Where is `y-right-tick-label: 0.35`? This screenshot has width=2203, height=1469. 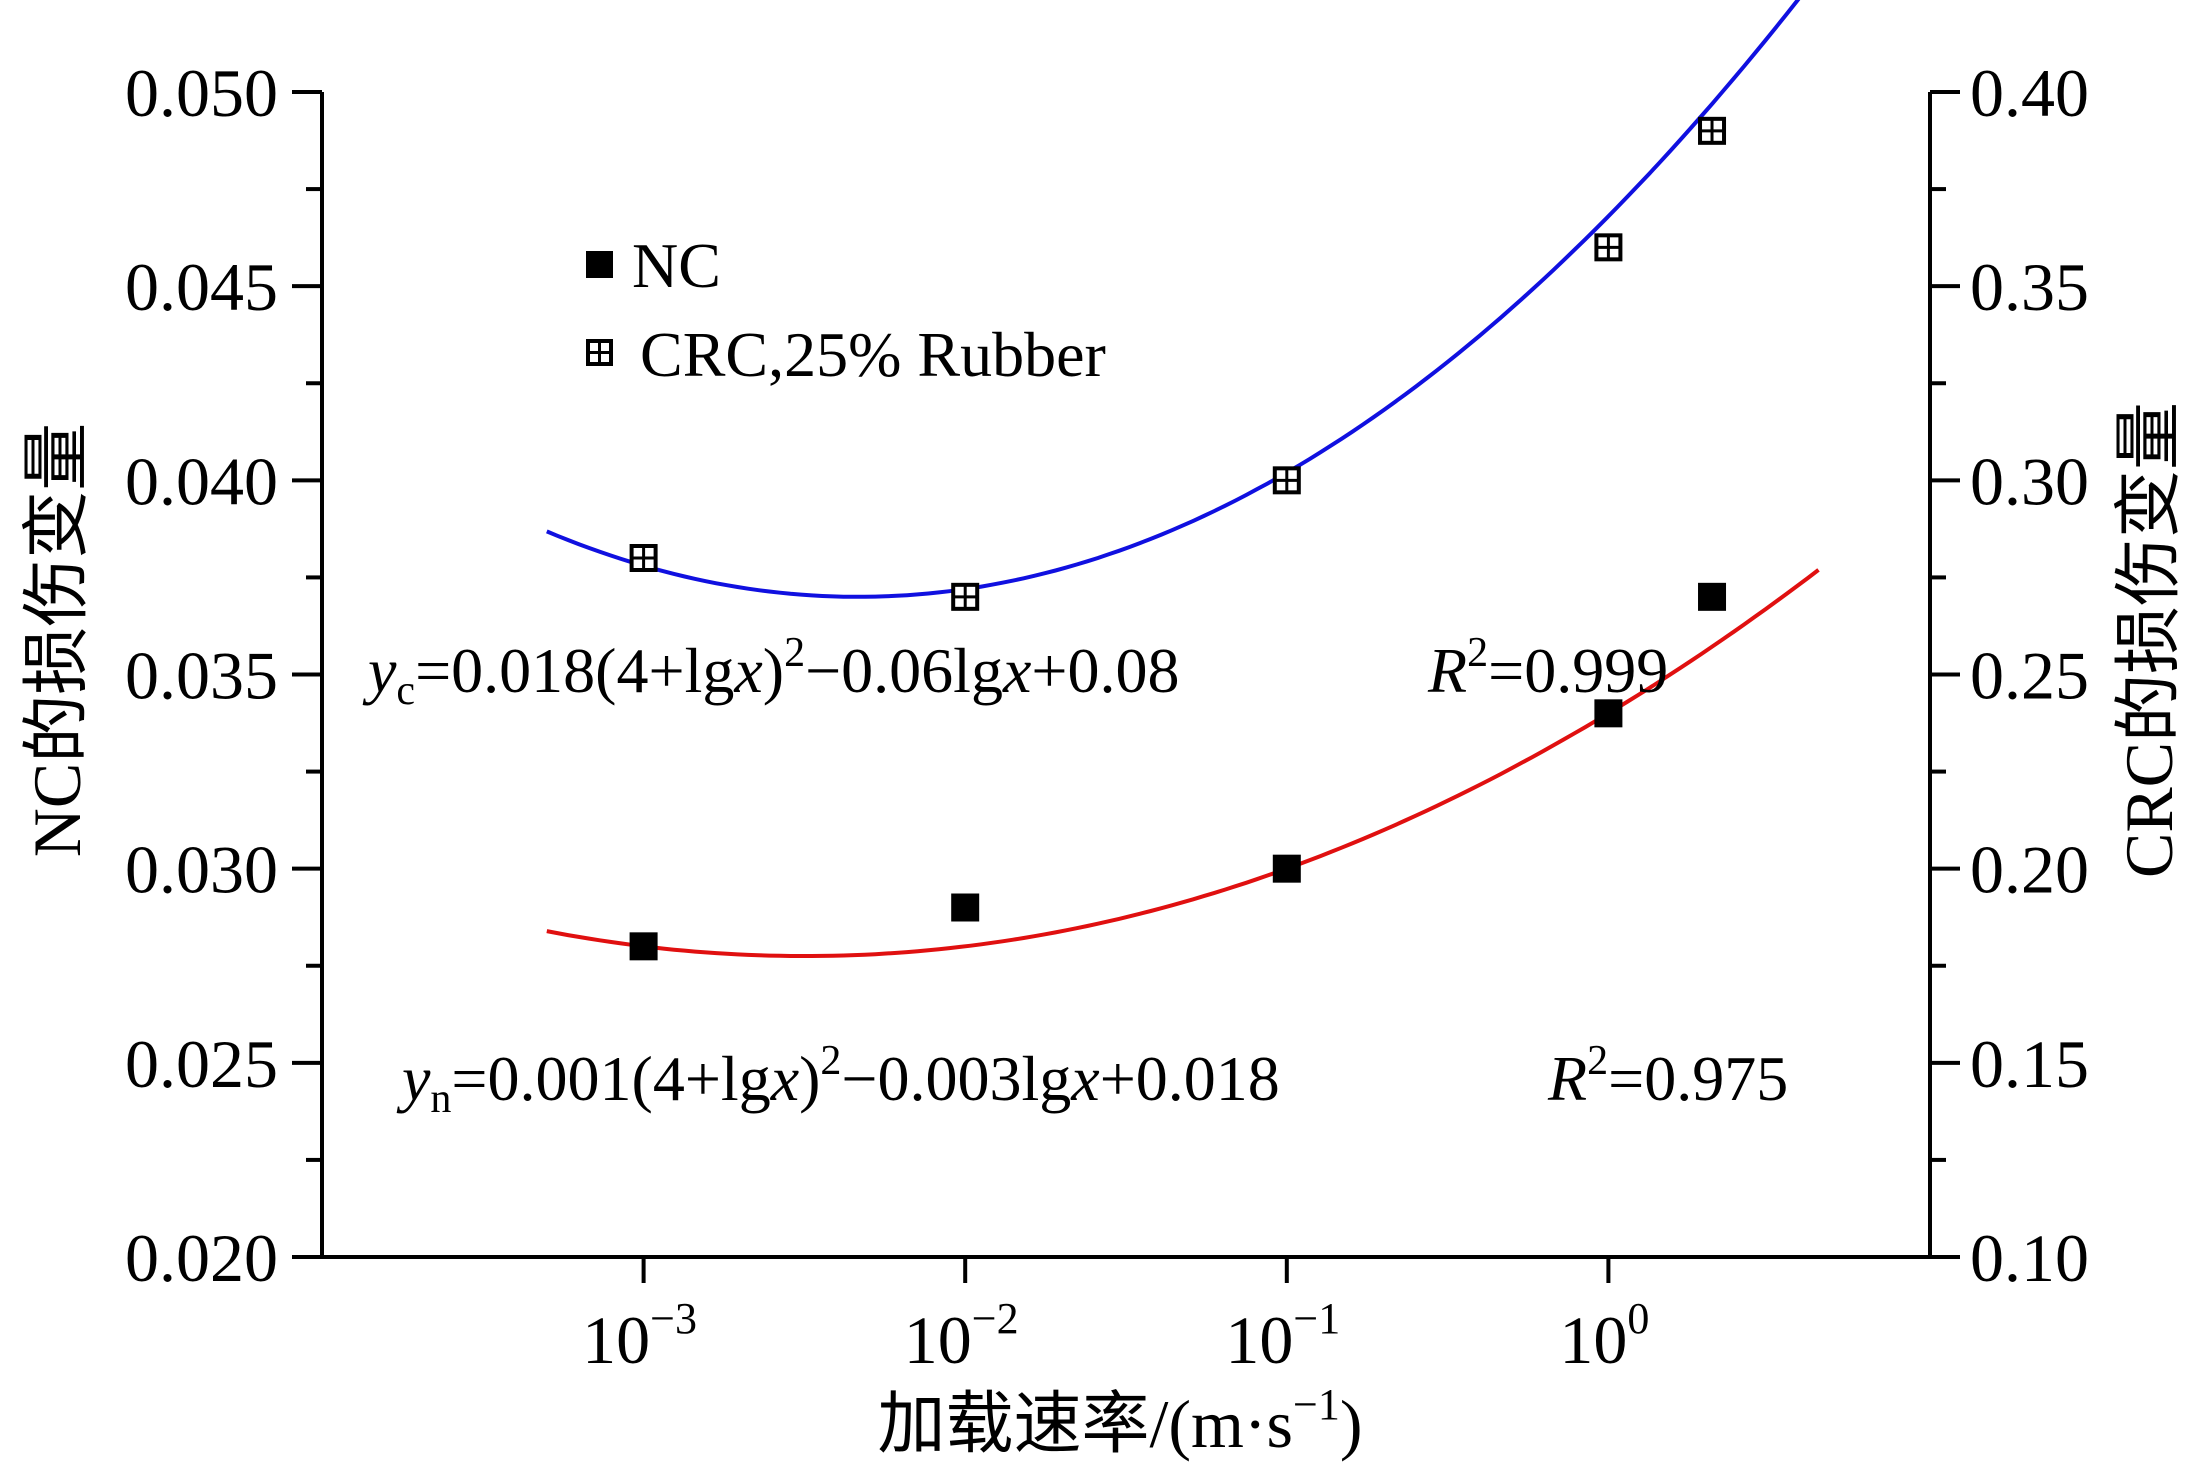
y-right-tick-label: 0.35 is located at coordinates (2029, 287).